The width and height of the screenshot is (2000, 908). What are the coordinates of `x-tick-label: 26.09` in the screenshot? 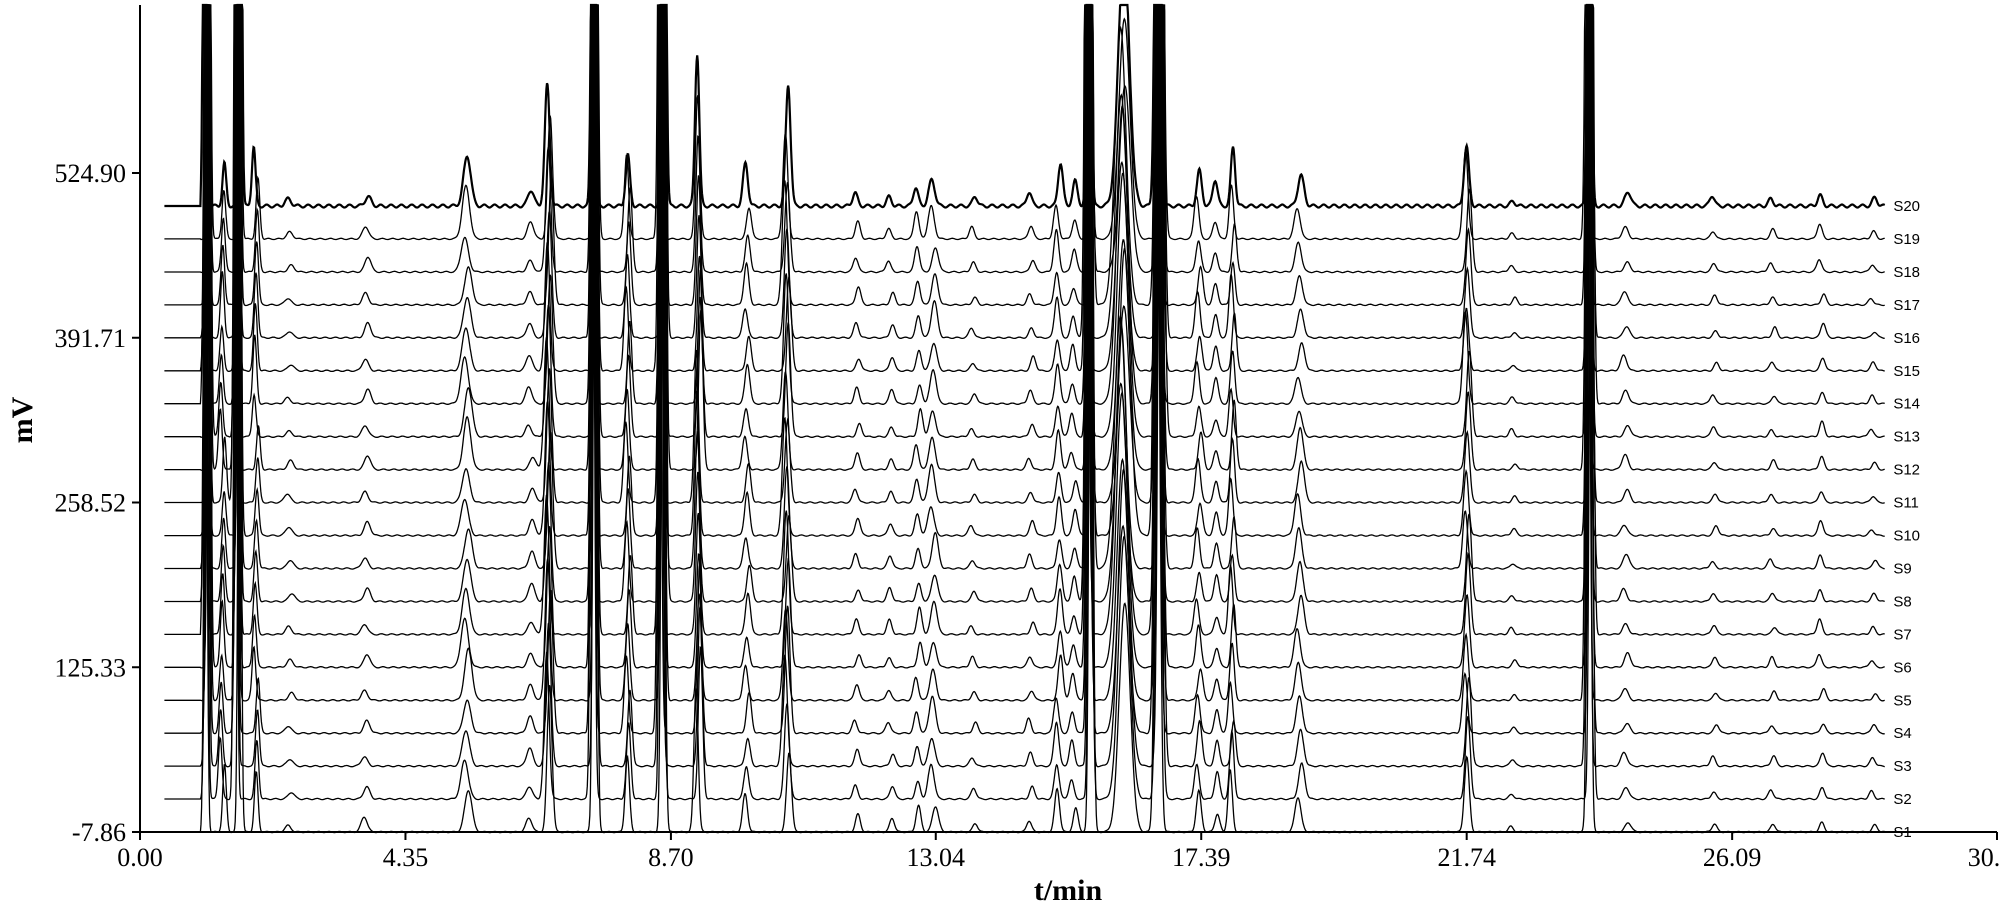 It's located at (1732, 857).